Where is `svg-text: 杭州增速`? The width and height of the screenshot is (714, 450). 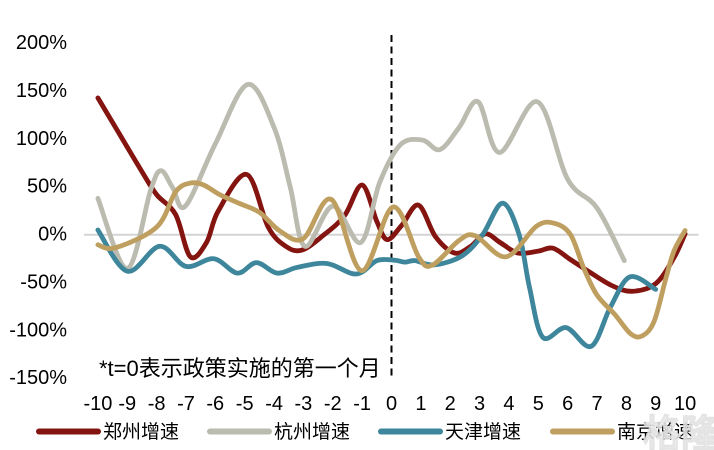
svg-text: 杭州增速 is located at coordinates (312, 432).